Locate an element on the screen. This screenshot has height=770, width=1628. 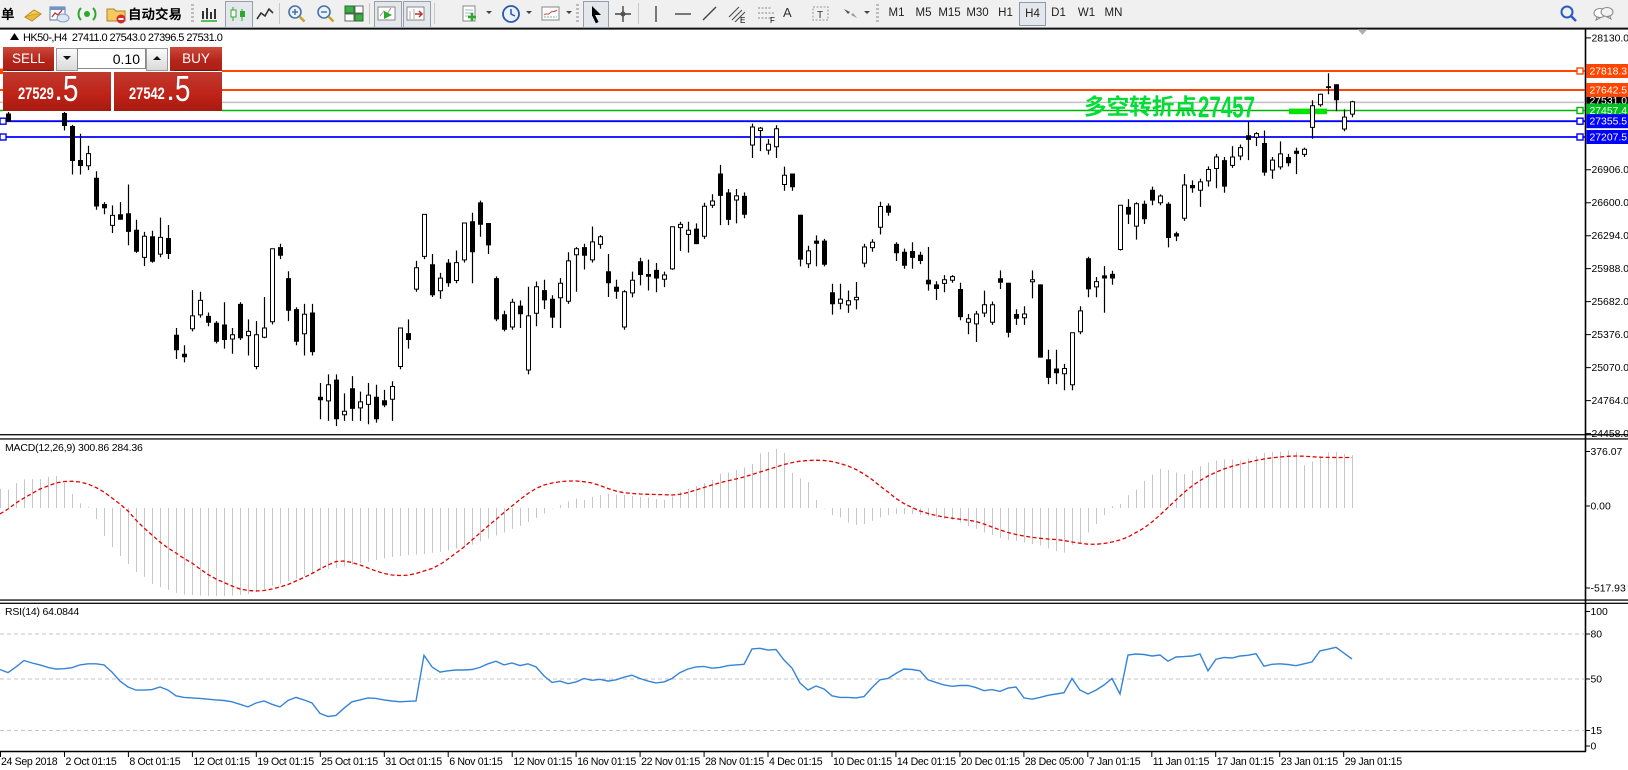
svg-text: T is located at coordinates (820, 15).